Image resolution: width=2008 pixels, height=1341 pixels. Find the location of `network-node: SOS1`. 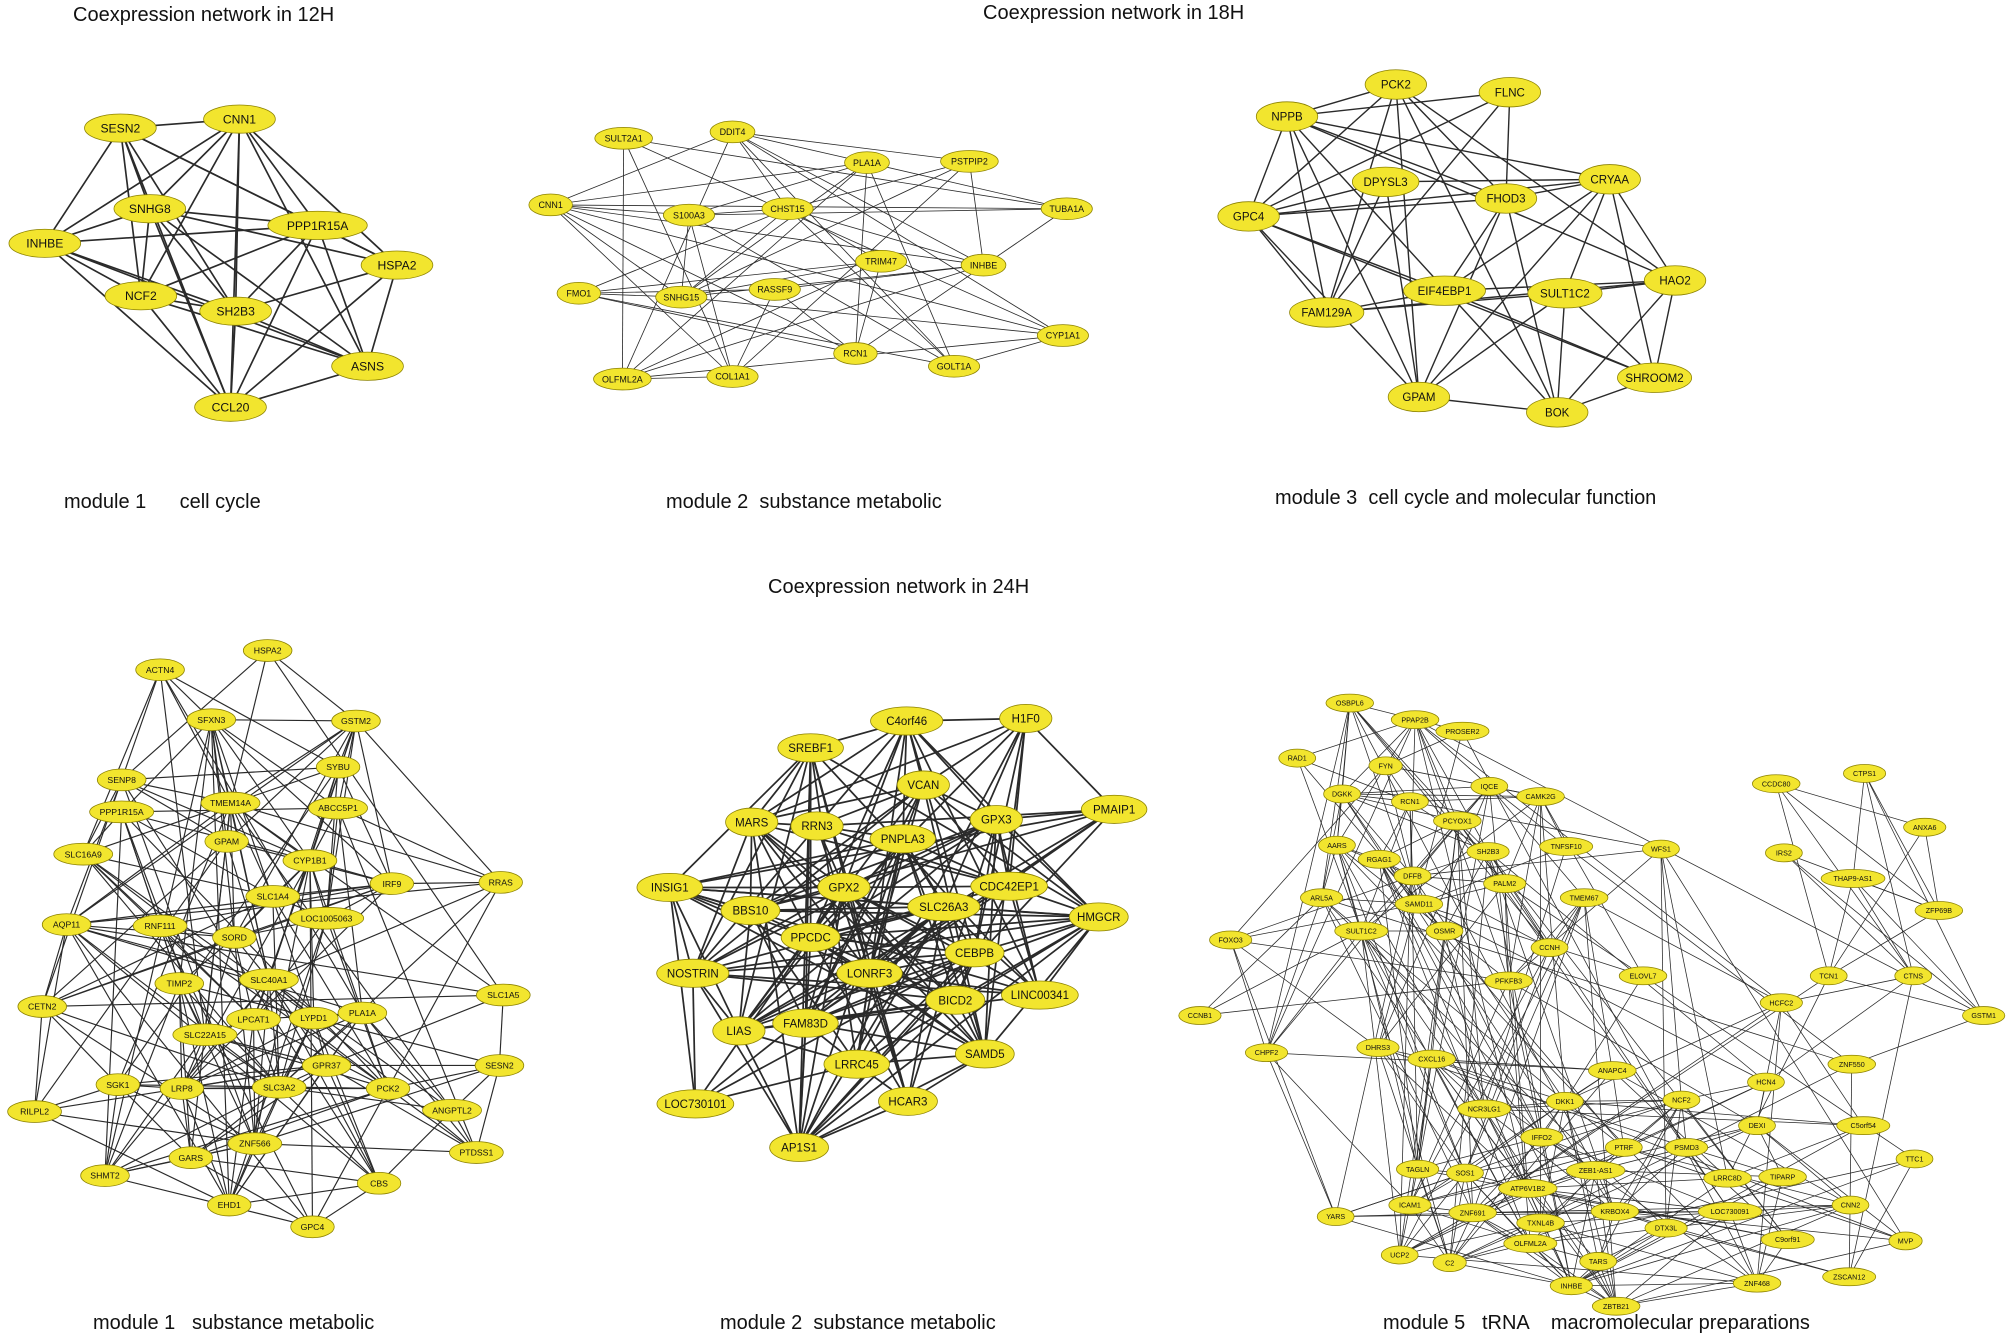

network-node: SOS1 is located at coordinates (1465, 1173).